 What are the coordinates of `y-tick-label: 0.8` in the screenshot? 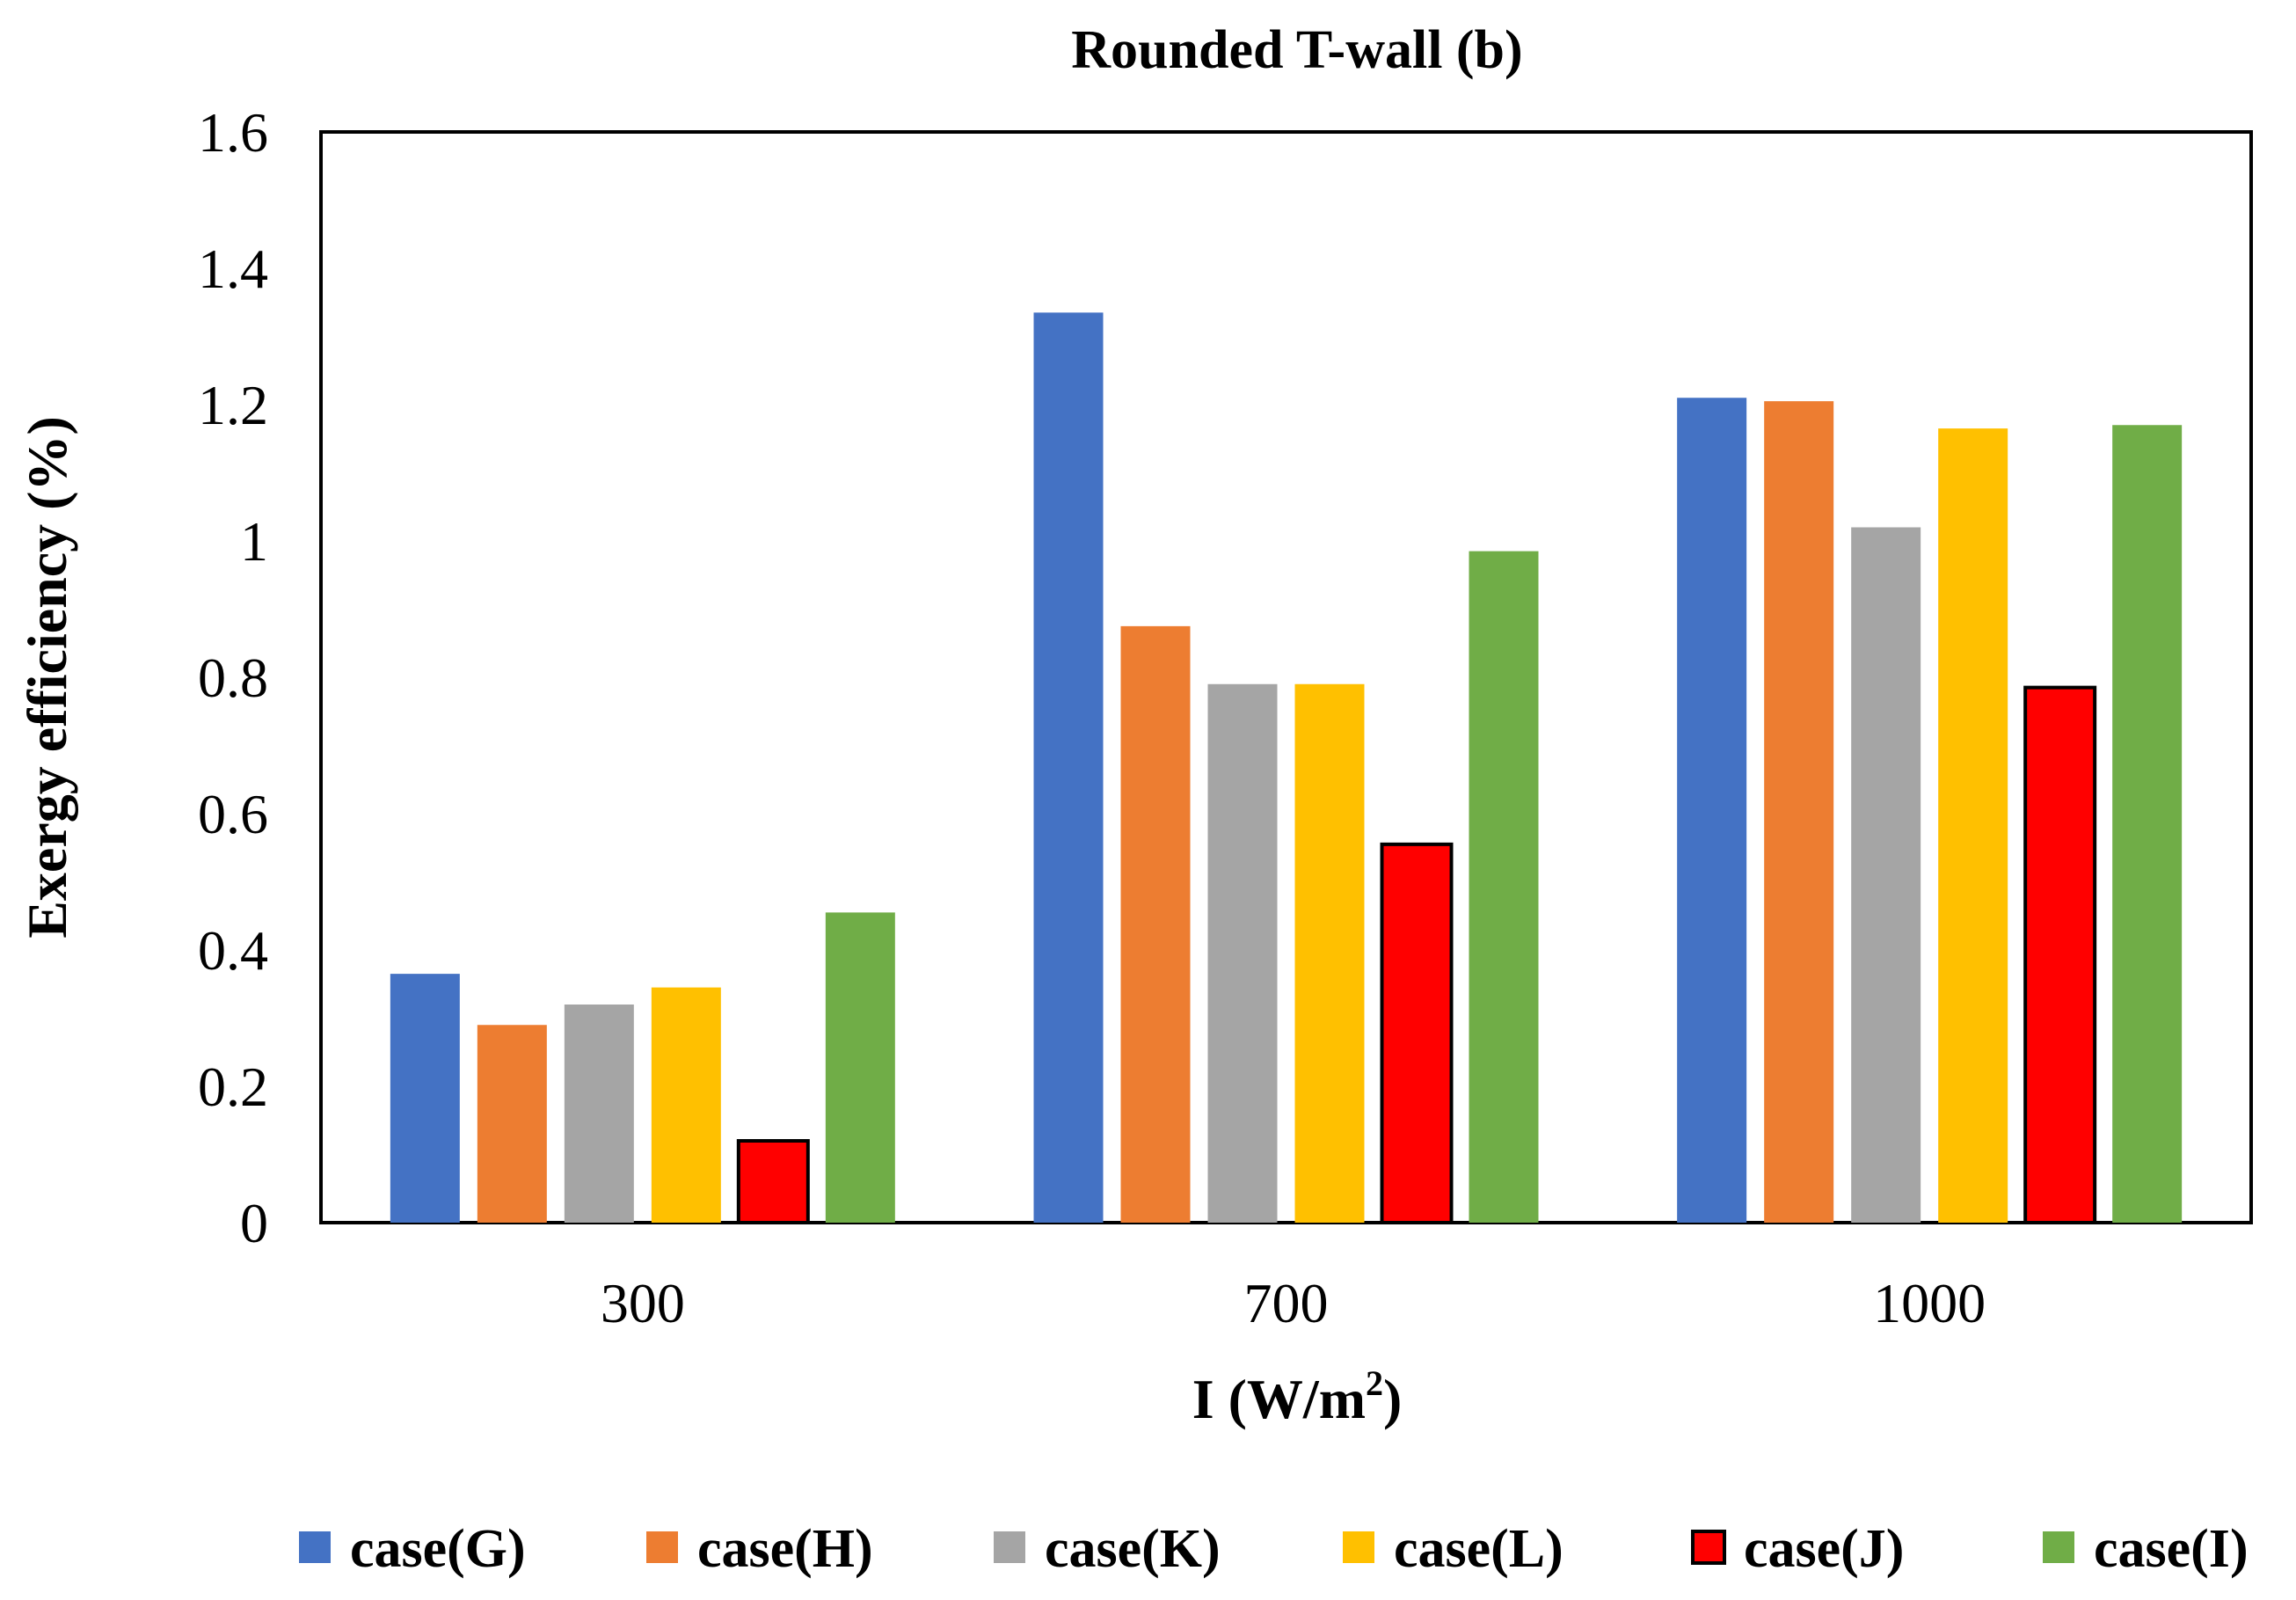 It's located at (233, 678).